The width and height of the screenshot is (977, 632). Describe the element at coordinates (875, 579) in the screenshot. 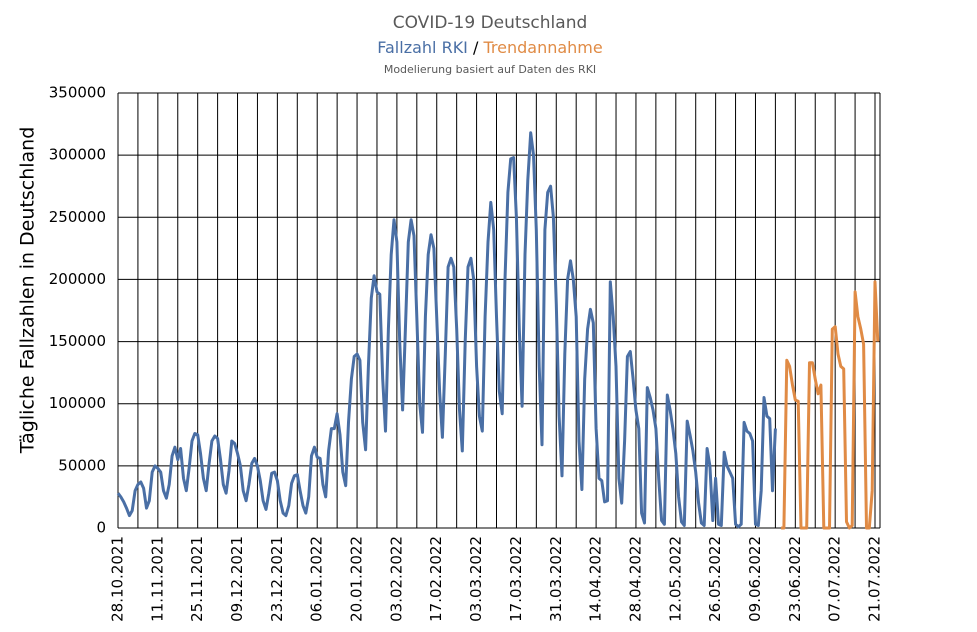

I see `x-tick-label: 21.07.2022` at that location.